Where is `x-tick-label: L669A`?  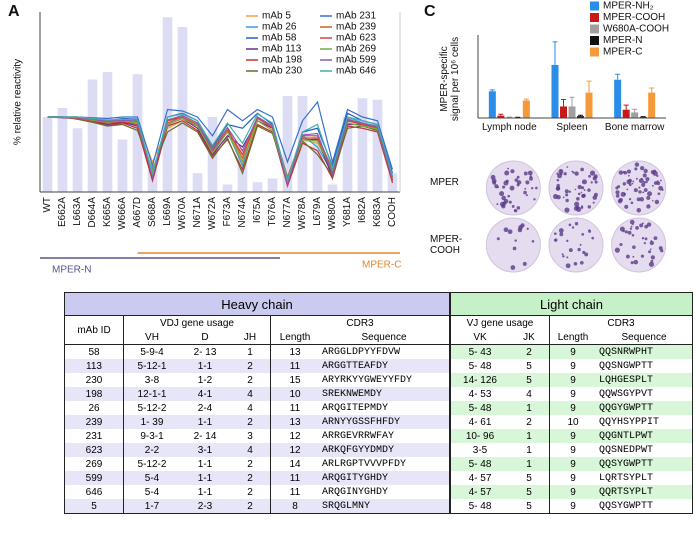 x-tick-label: L669A is located at coordinates (167, 211).